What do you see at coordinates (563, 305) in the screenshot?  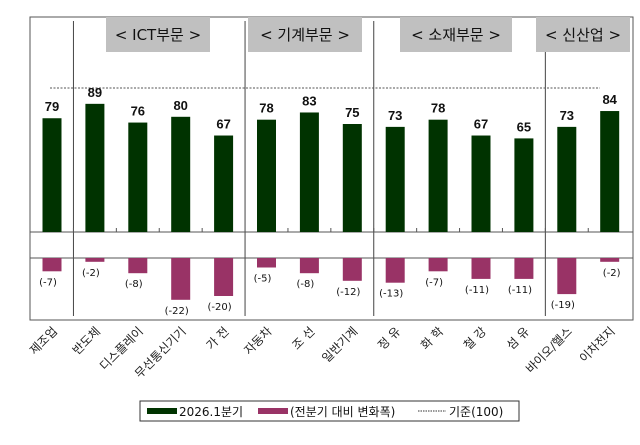 I see `change-value-label: (-19)` at bounding box center [563, 305].